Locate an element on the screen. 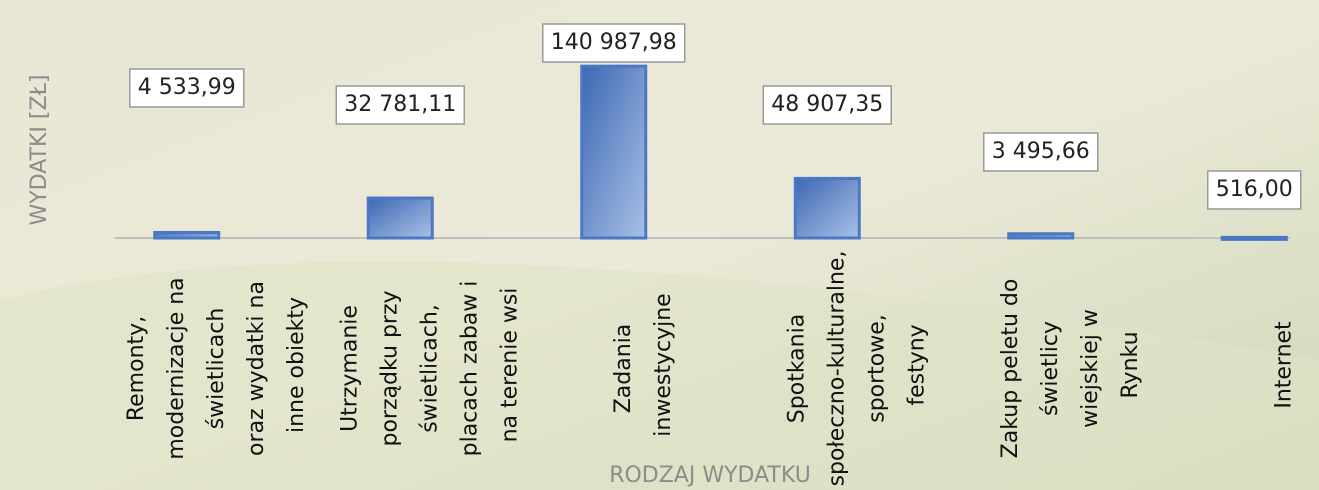 This screenshot has width=1319, height=490. value-label: 32 781,11 is located at coordinates (400, 104).